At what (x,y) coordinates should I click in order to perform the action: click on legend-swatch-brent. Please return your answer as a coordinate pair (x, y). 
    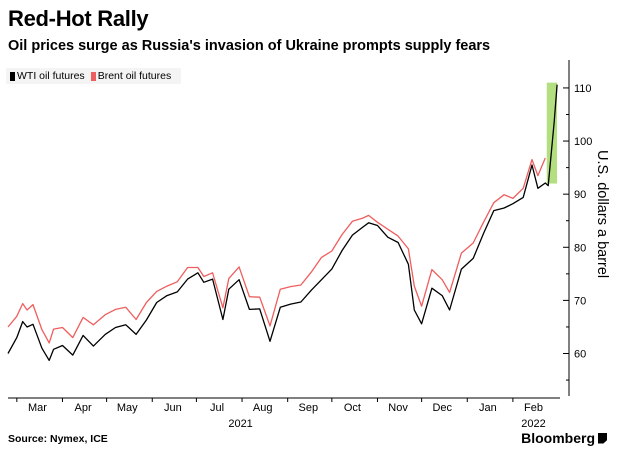
    Looking at the image, I should click on (93, 76).